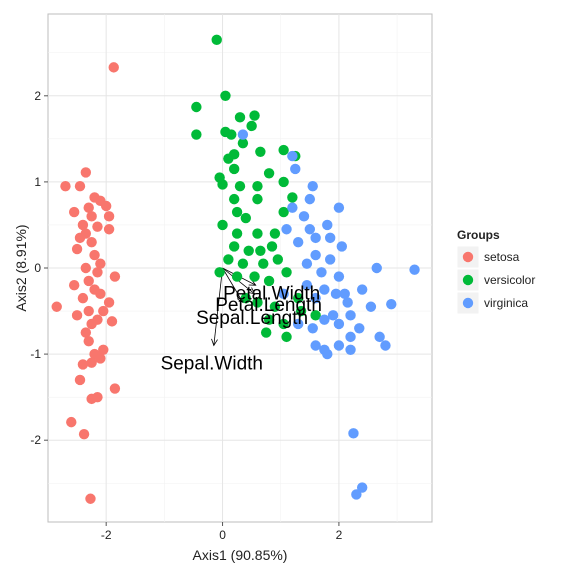  Describe the element at coordinates (37, 182) in the screenshot. I see `y-tick-label: 1` at that location.